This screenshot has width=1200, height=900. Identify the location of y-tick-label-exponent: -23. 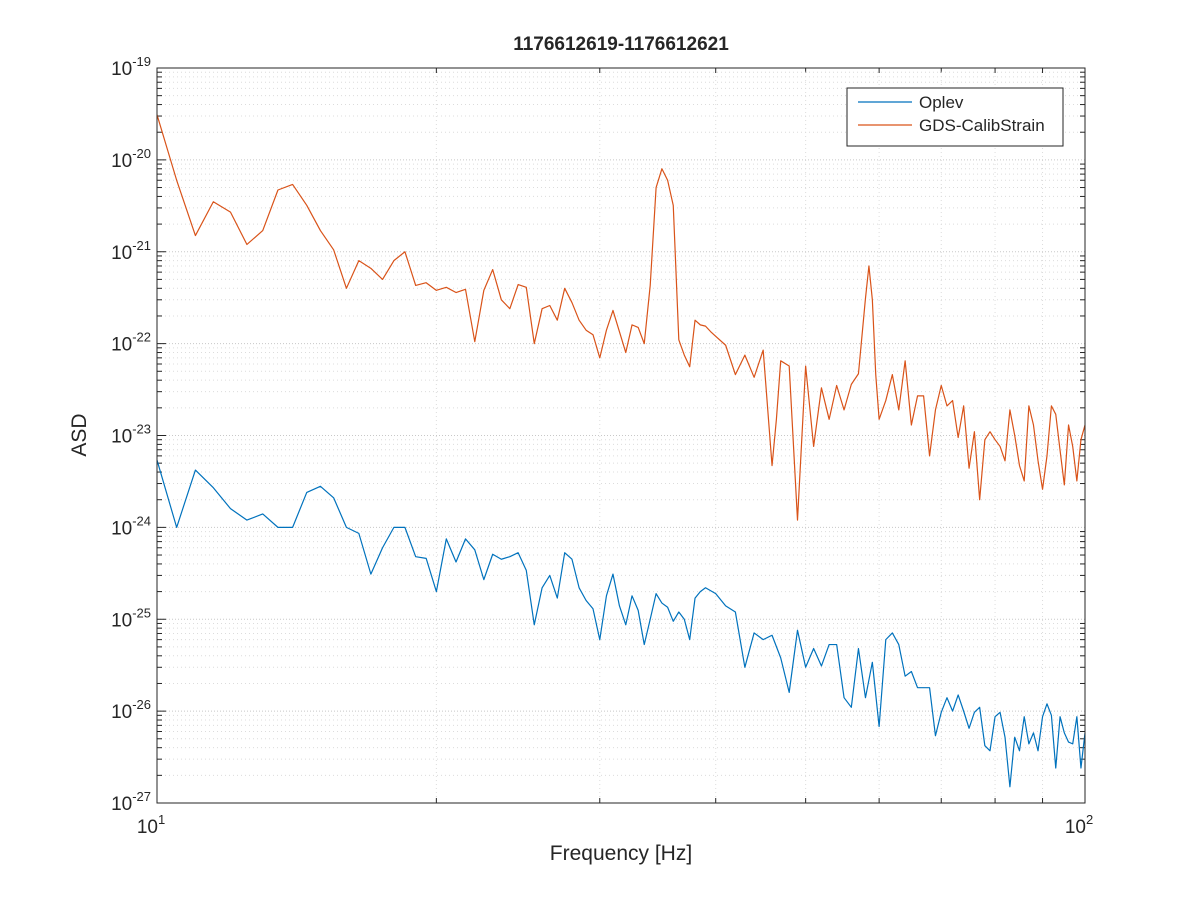
(141, 429).